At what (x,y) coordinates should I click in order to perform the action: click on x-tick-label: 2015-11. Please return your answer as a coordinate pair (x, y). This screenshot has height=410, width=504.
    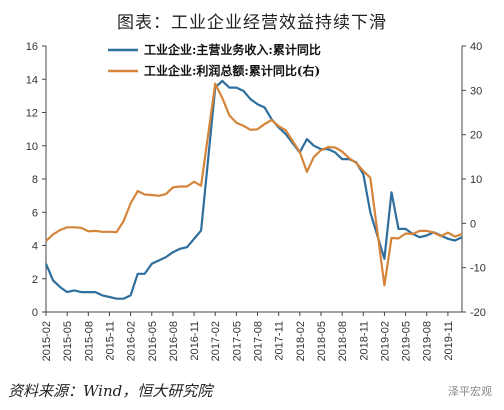
    Looking at the image, I should click on (110, 341).